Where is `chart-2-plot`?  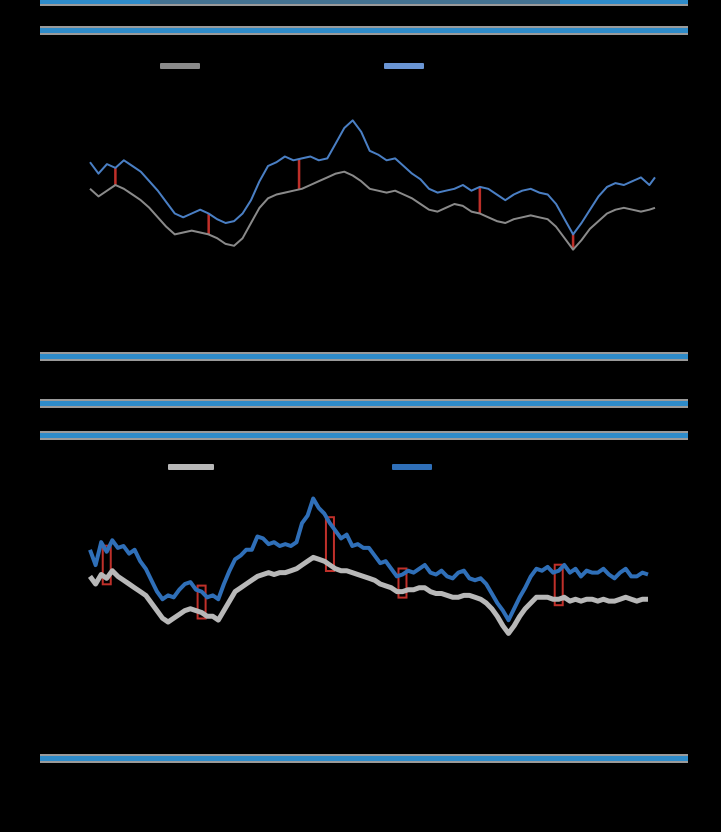 chart-2-plot is located at coordinates (368, 566).